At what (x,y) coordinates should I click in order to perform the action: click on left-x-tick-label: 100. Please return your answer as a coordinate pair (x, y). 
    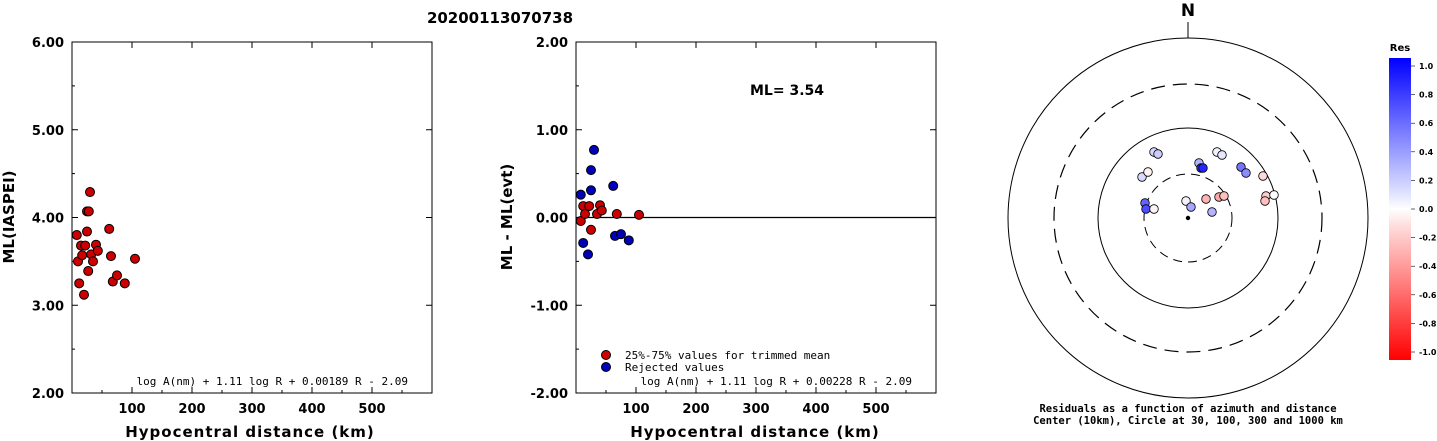
    Looking at the image, I should click on (131, 409).